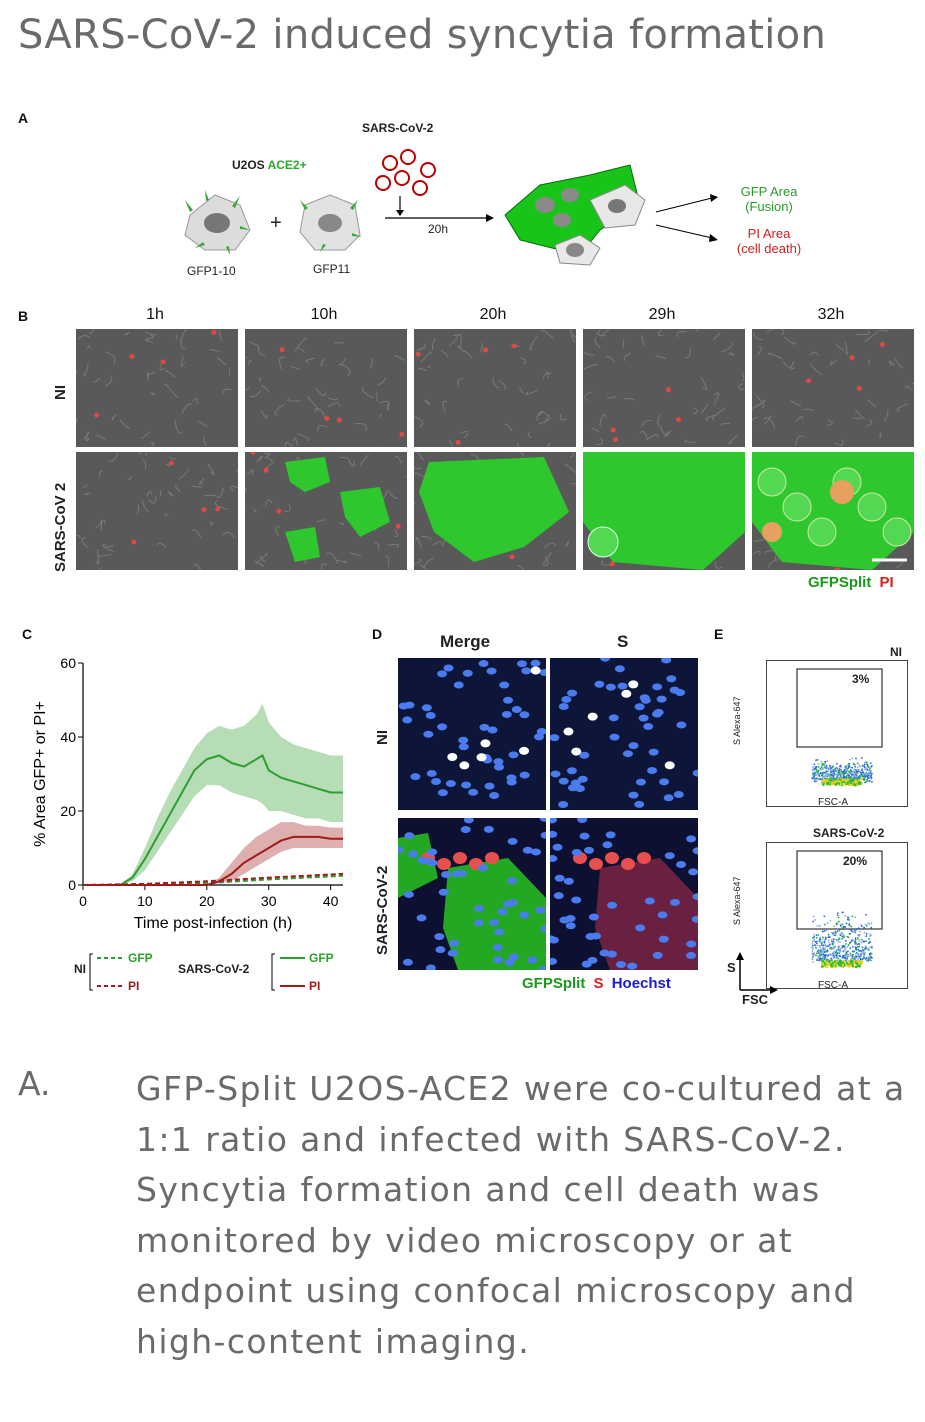 The image size is (925, 1422). I want to click on flow-top-xaxis: FSC-A, so click(833, 802).